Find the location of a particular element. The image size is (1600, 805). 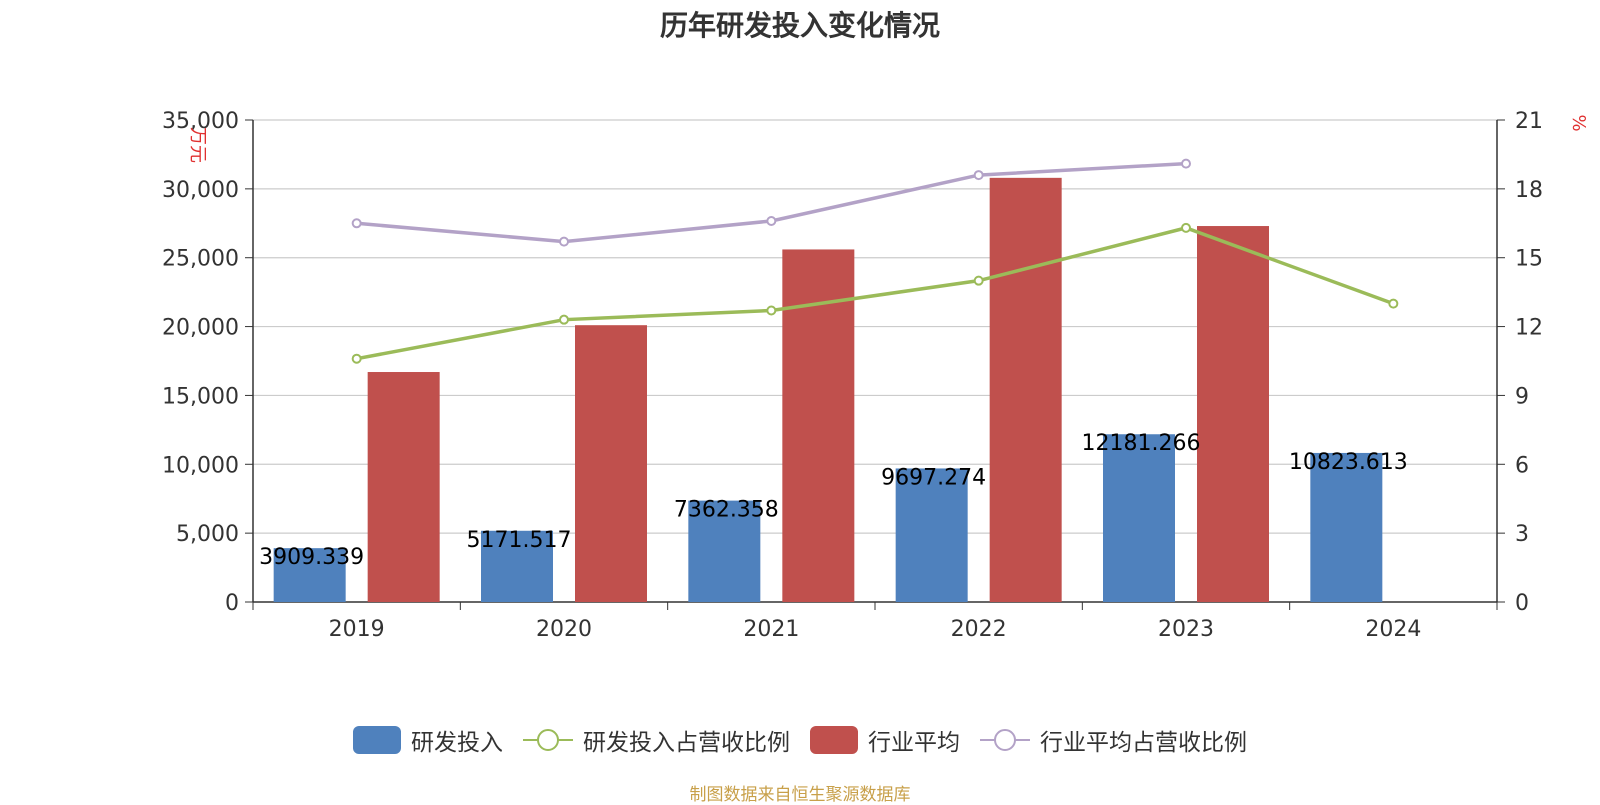

series-line is located at coordinates (875, 293).